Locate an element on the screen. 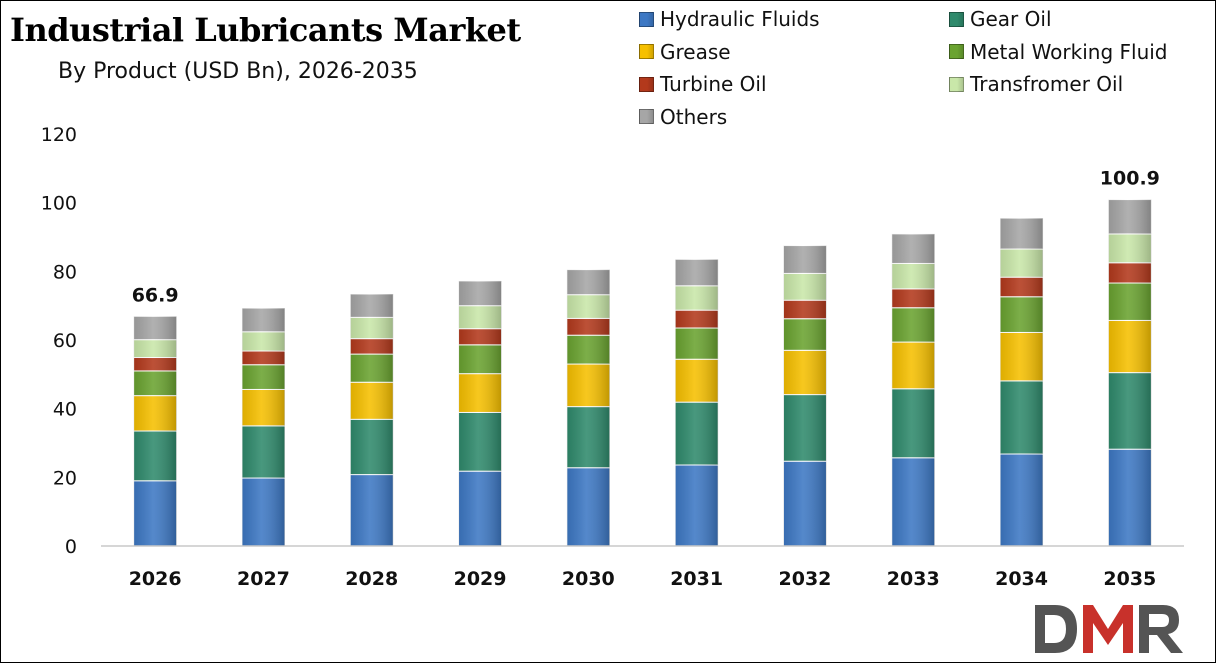  bar-segment-others-2032 is located at coordinates (804, 259).